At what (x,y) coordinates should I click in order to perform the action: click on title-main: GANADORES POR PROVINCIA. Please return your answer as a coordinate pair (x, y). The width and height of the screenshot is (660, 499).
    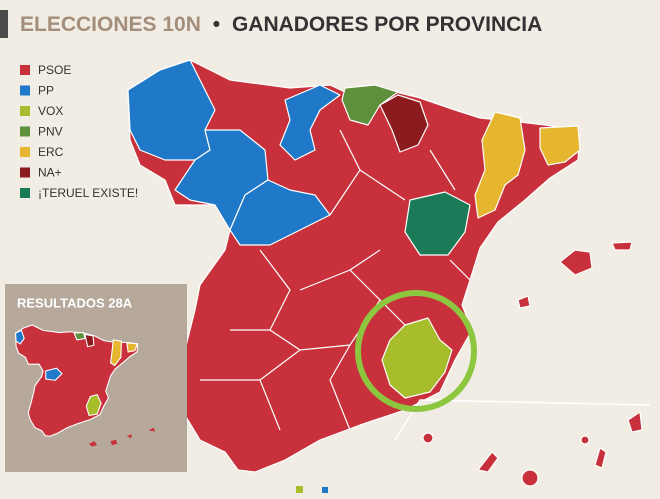
    Looking at the image, I should click on (387, 24).